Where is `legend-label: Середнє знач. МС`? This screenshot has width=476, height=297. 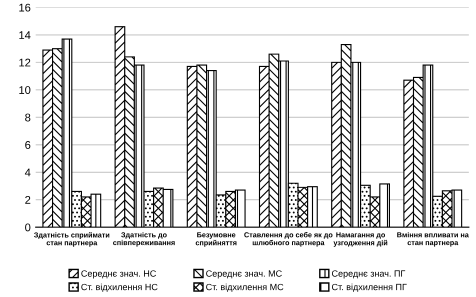 legend-label: Середнє знач. МС is located at coordinates (244, 274).